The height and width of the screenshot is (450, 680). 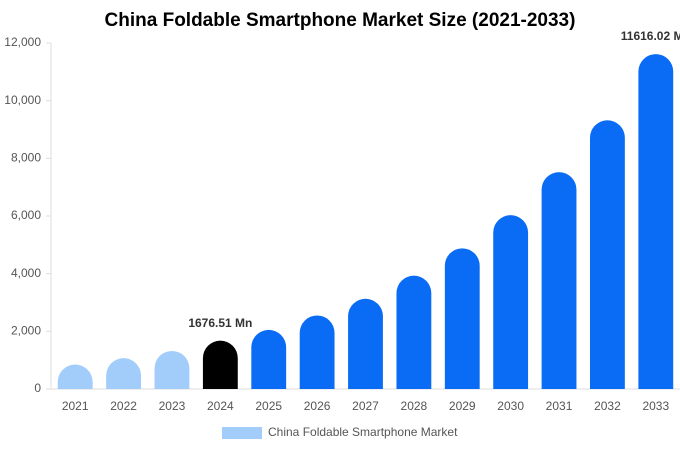 What do you see at coordinates (172, 406) in the screenshot?
I see `x-tick-label: 2023` at bounding box center [172, 406].